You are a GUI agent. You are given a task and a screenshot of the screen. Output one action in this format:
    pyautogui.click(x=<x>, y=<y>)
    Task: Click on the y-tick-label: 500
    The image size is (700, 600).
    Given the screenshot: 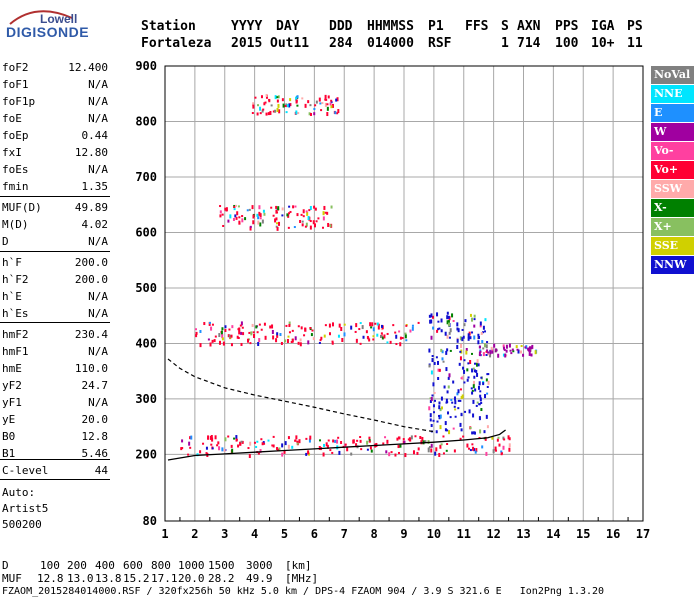 What is the action you would take?
    pyautogui.click(x=146, y=288)
    